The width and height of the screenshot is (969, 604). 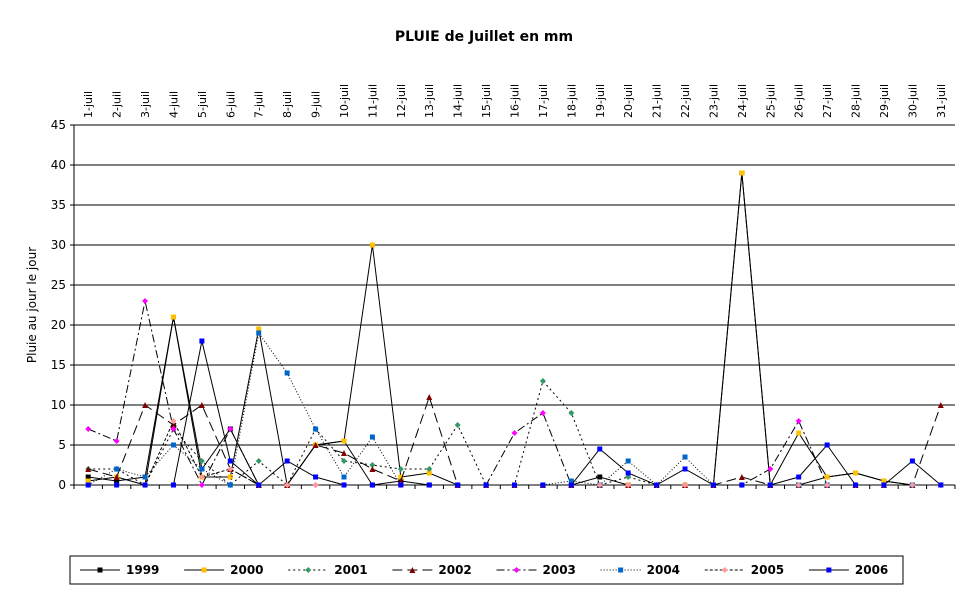 I want to click on x-tick-label: 12-juil, so click(x=401, y=101).